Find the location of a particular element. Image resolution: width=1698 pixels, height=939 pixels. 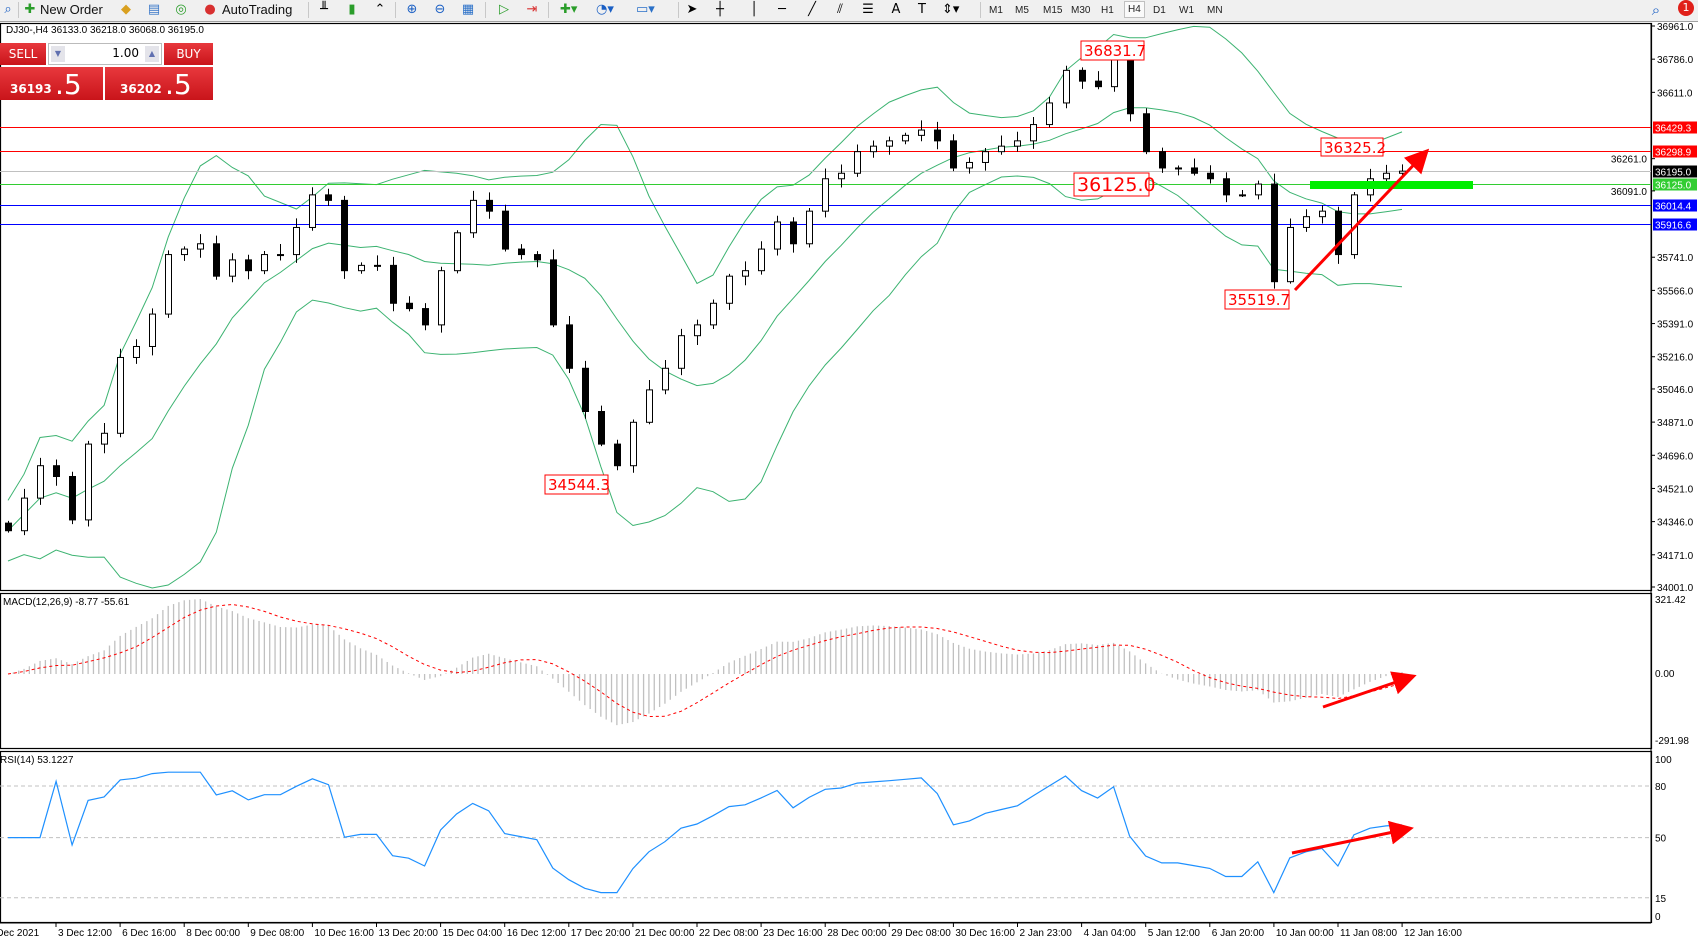

autotrading-button: AutoTrading is located at coordinates (257, 9).